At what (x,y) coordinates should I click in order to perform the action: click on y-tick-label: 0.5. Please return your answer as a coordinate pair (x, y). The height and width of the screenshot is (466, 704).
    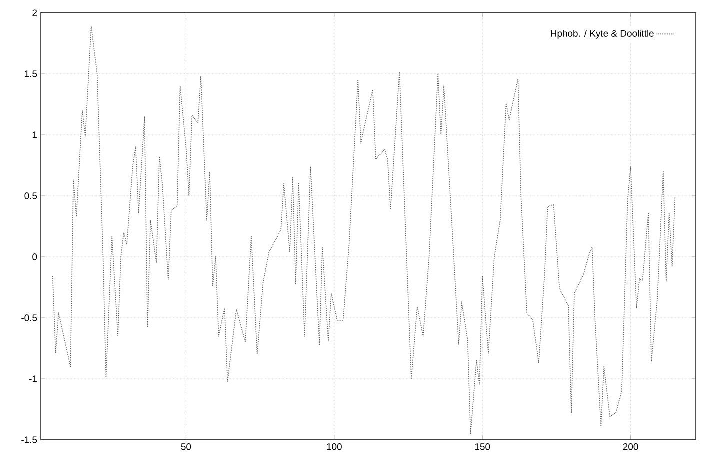
    Looking at the image, I should click on (31, 196).